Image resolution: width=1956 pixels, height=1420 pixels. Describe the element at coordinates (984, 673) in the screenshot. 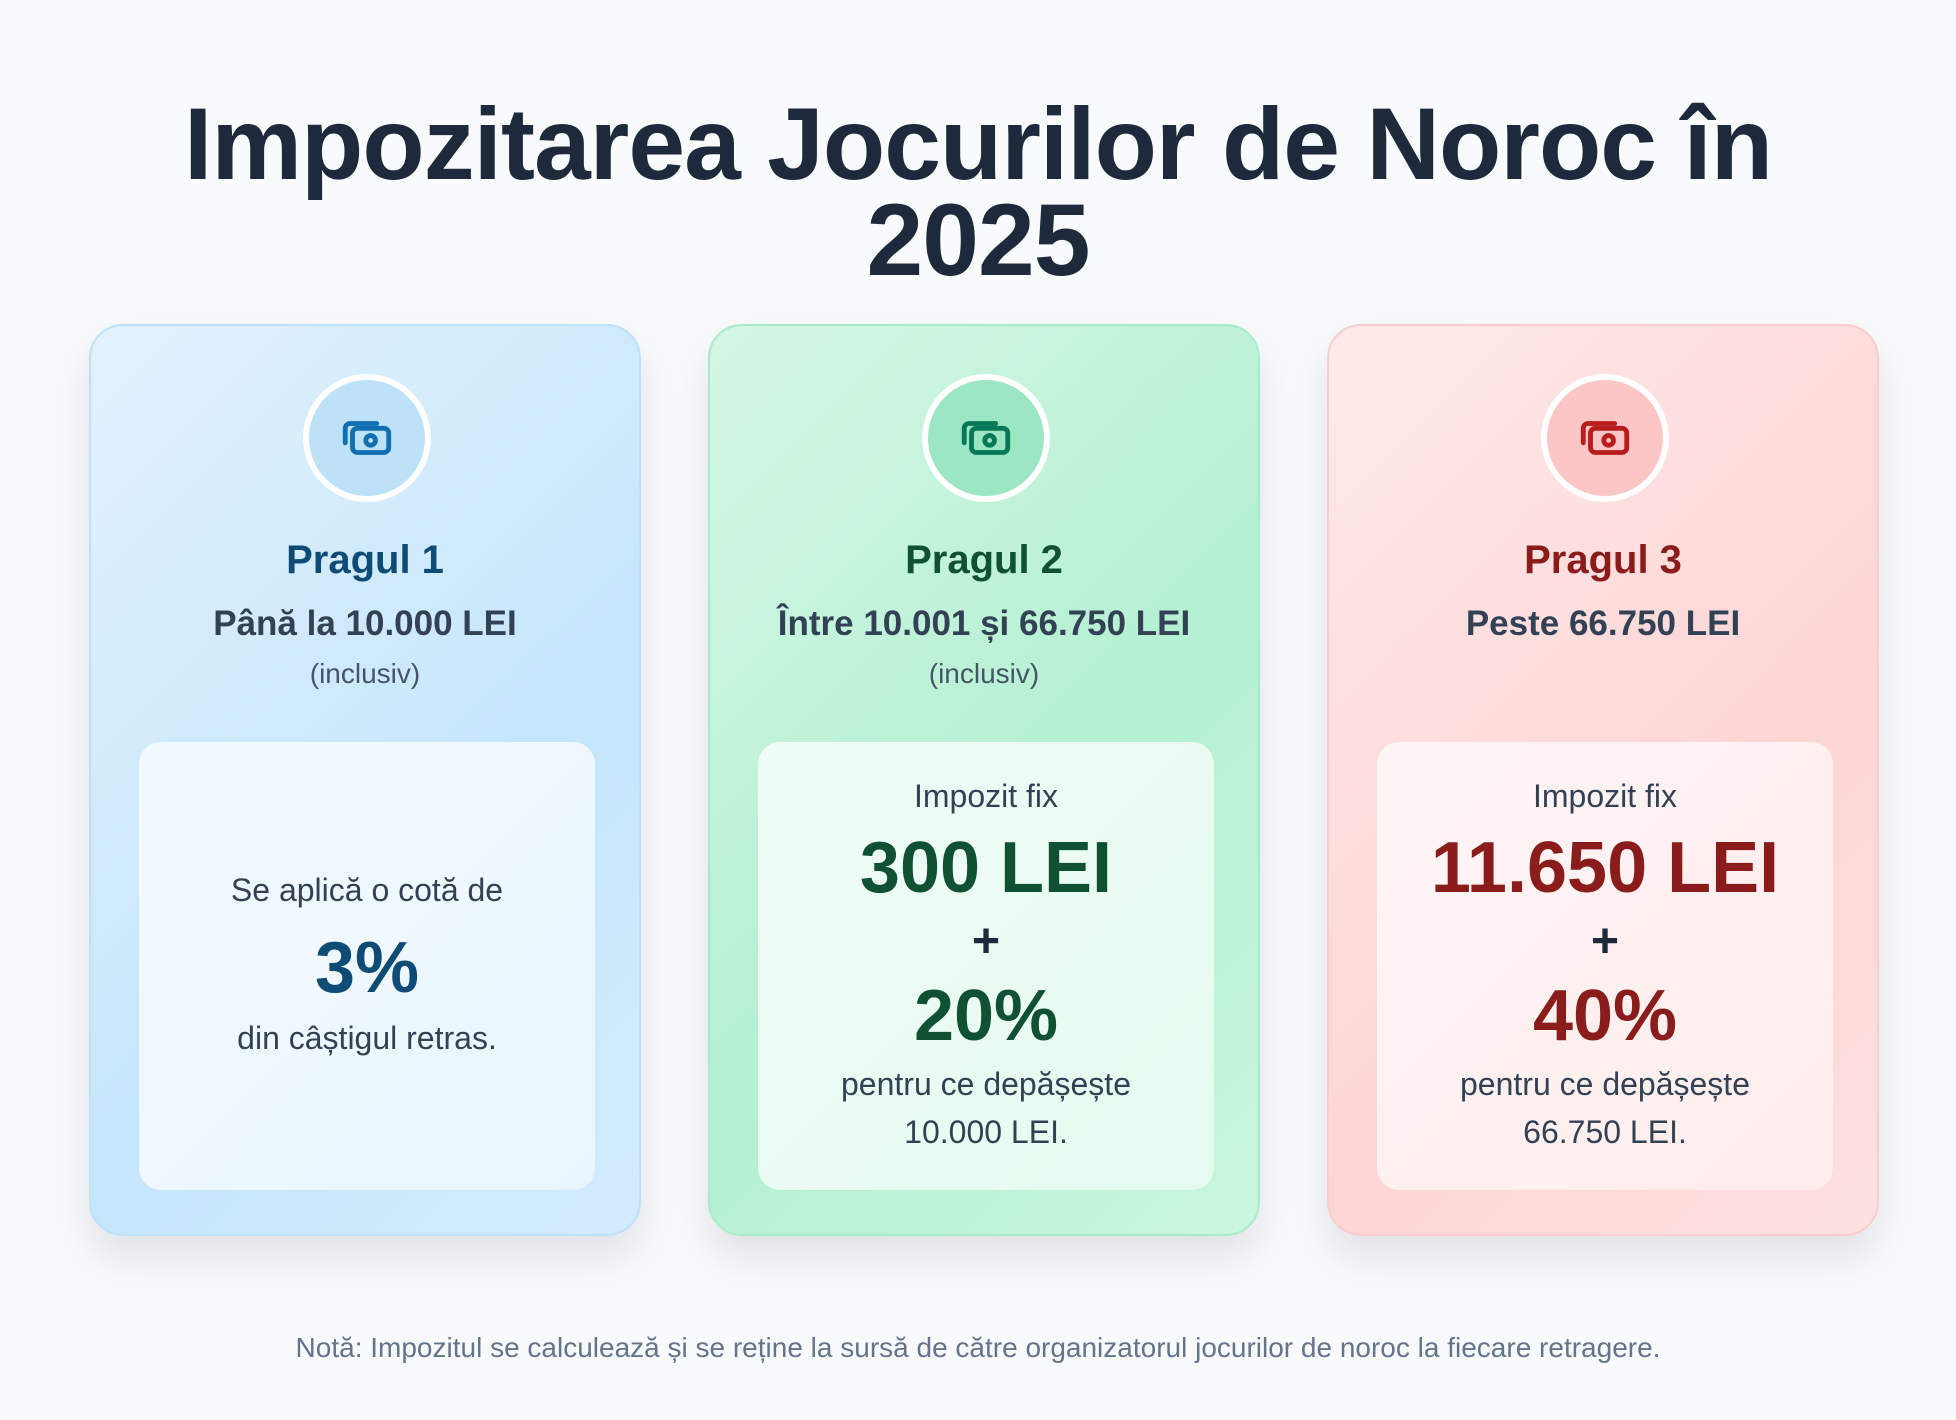

I see `tier-2-inclusive-note: (inclusiv)` at that location.